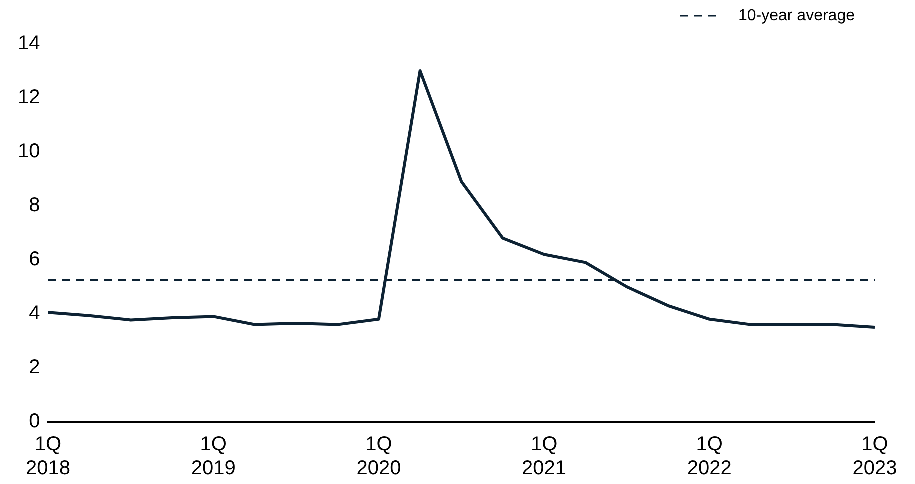  Describe the element at coordinates (875, 457) in the screenshot. I see `x-tick-label: 1Q 2023` at that location.